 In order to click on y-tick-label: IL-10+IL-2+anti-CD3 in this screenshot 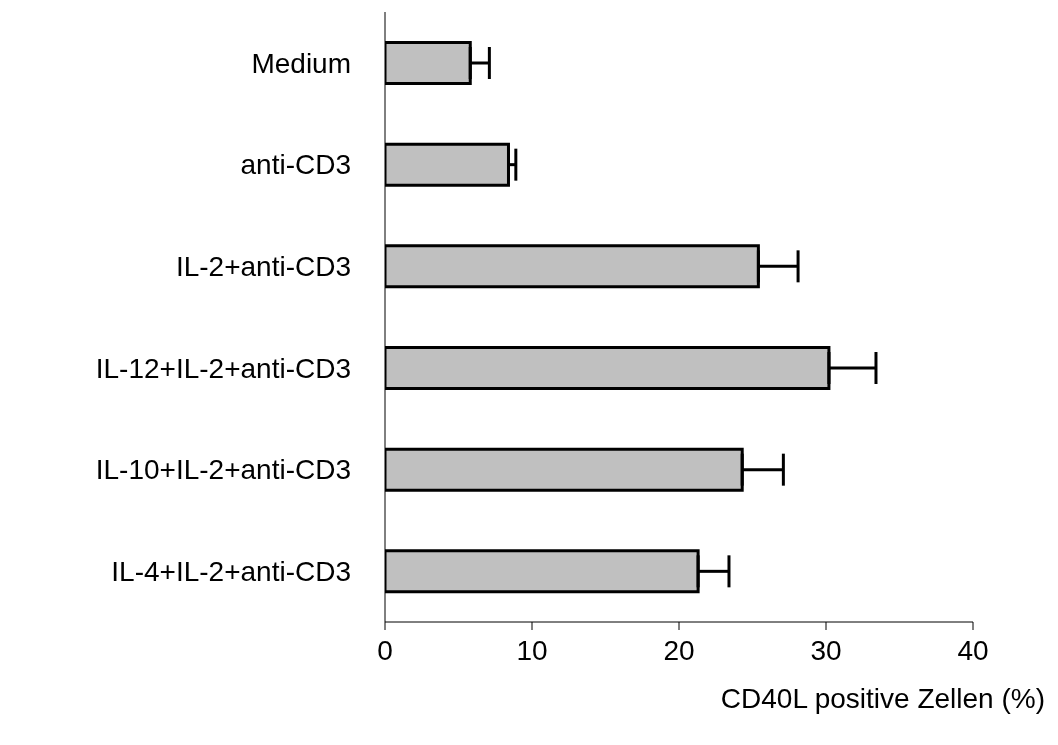, I will do `click(223, 470)`.